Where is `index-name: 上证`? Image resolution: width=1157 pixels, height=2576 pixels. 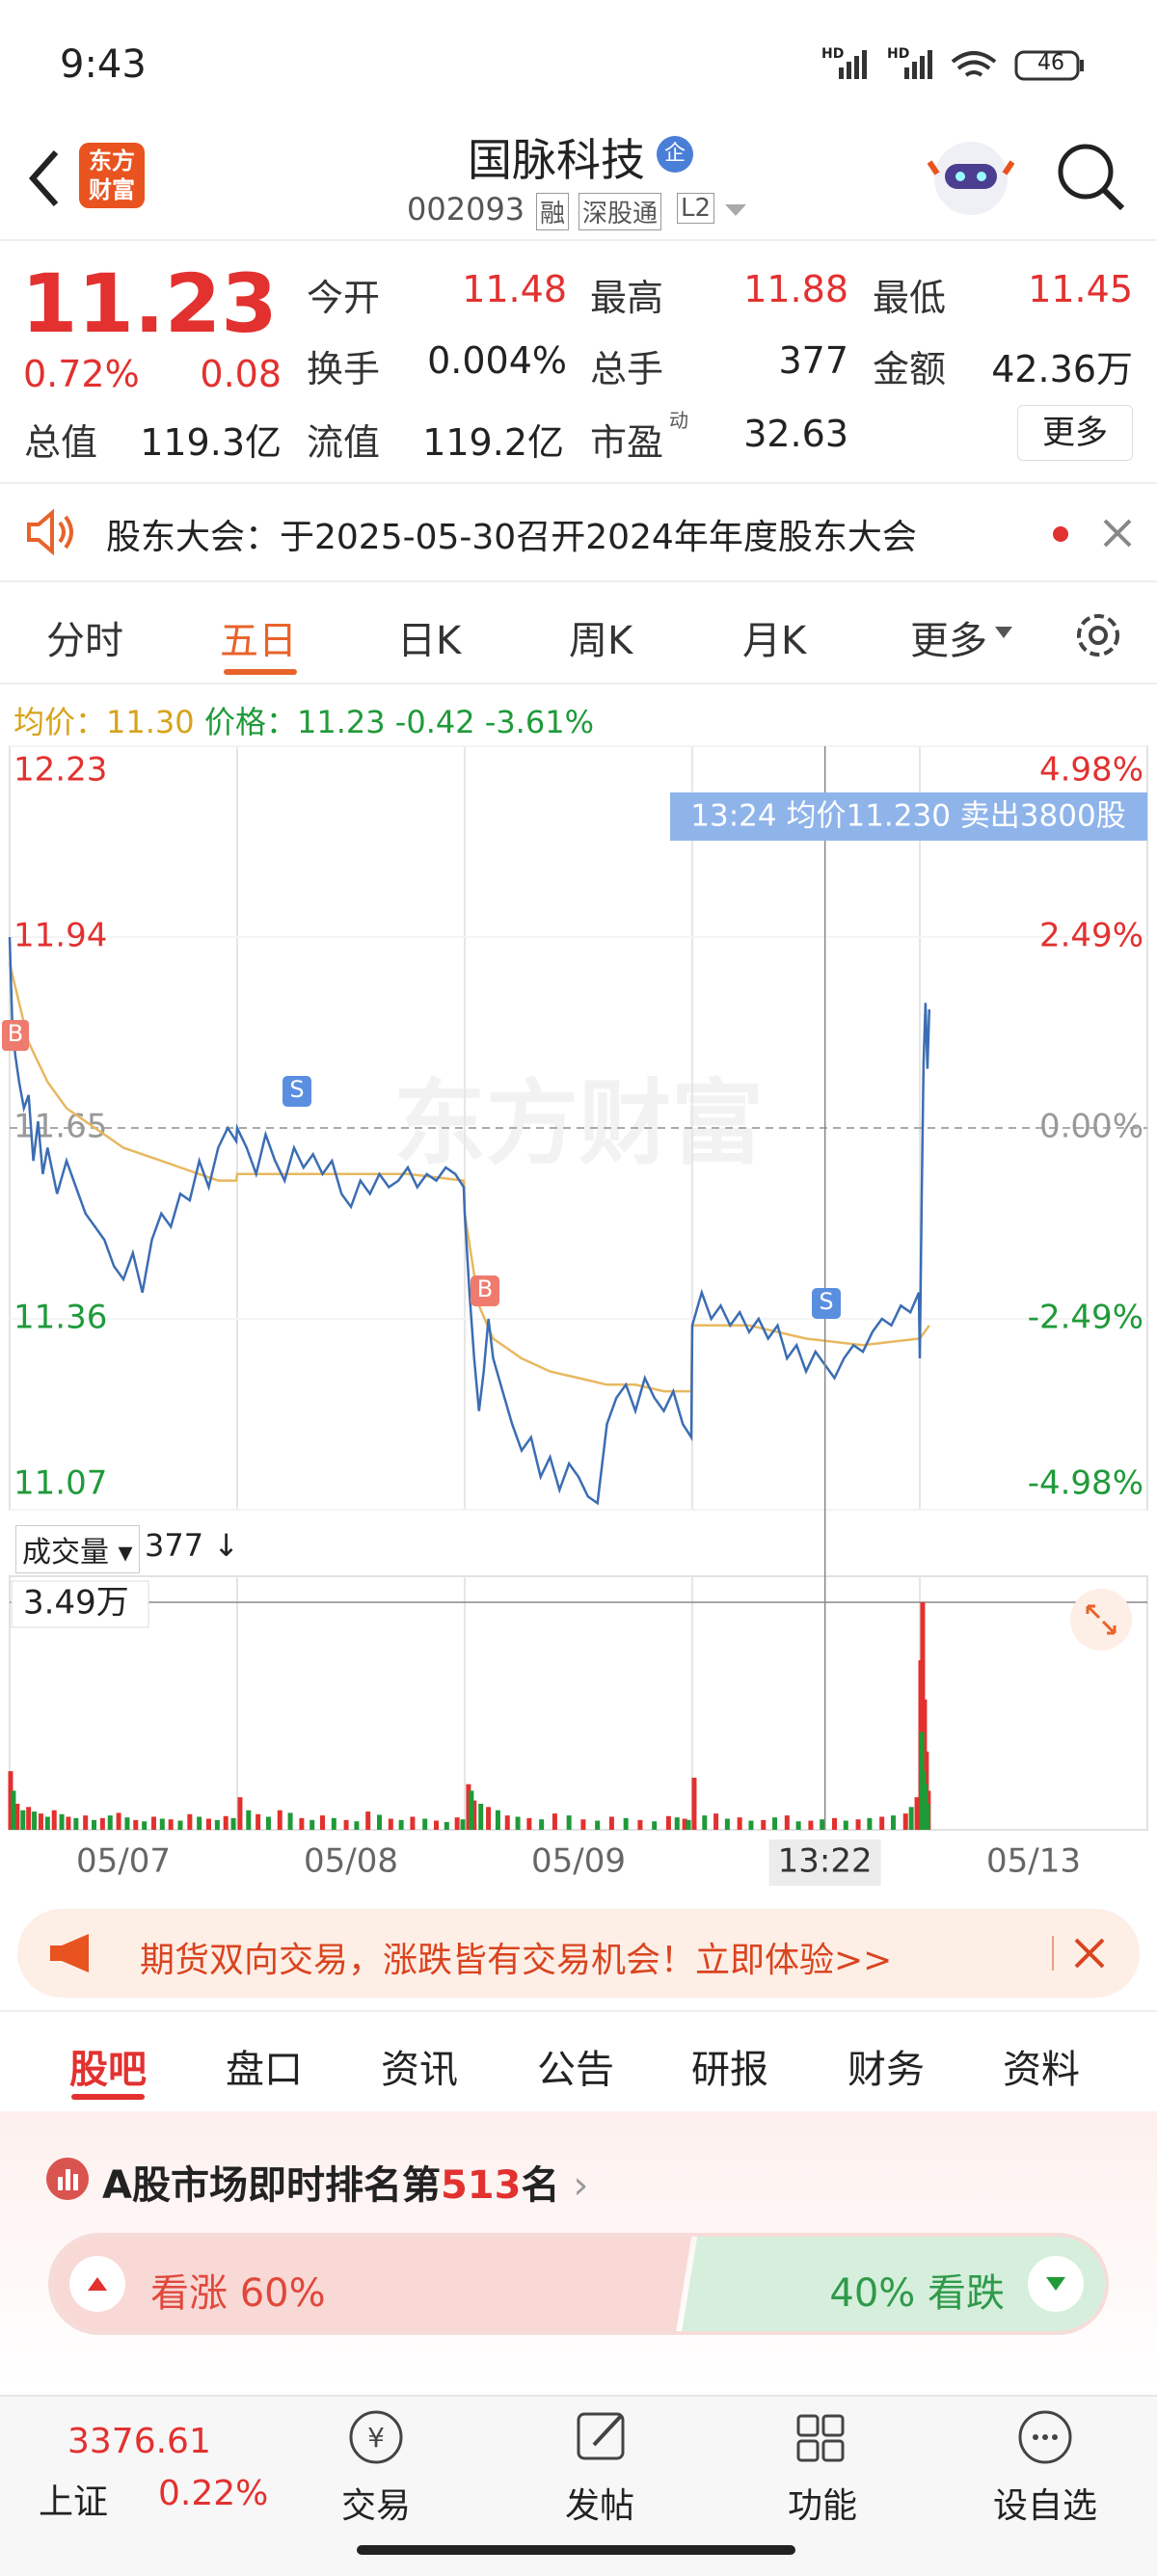
index-name: 上证 is located at coordinates (74, 2502).